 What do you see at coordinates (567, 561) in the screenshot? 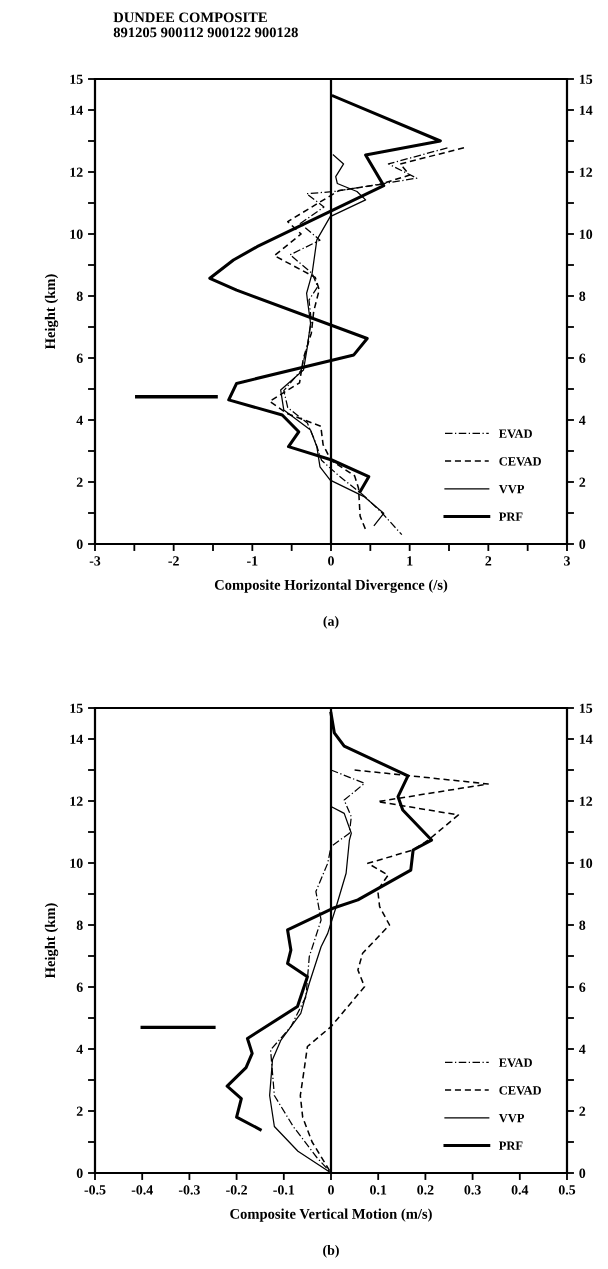
I see `x-tick-label: 3` at bounding box center [567, 561].